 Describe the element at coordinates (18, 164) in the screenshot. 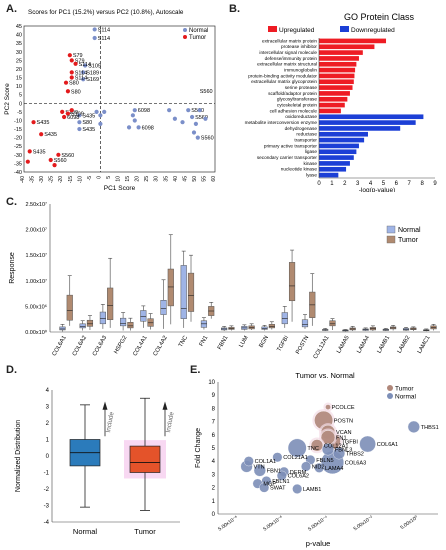

I see `y-tick-label: -35` at that location.